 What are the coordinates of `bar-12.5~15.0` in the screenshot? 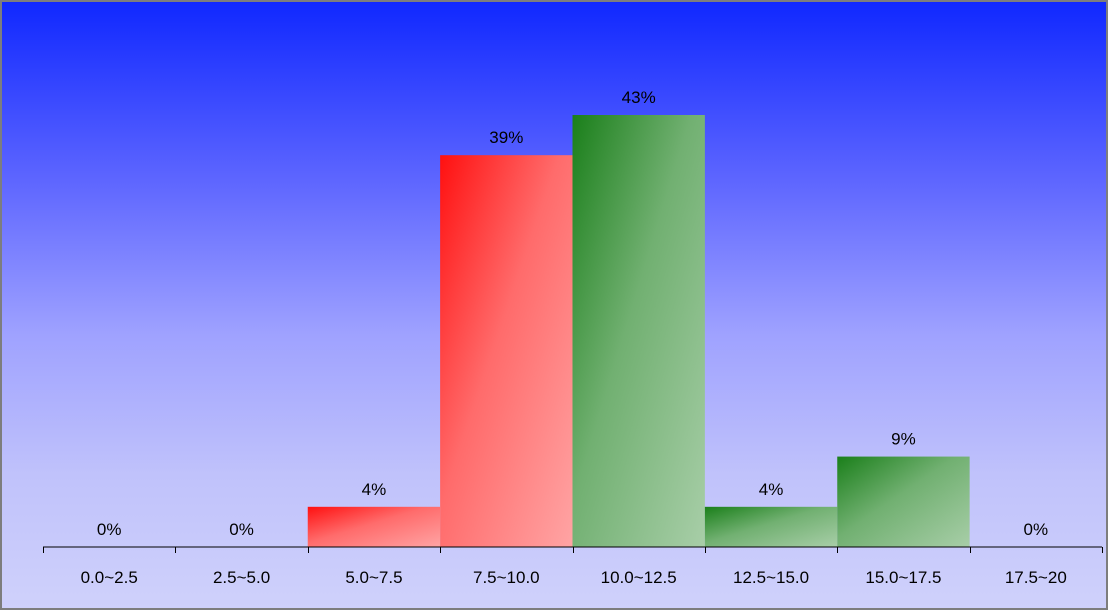 It's located at (771, 526).